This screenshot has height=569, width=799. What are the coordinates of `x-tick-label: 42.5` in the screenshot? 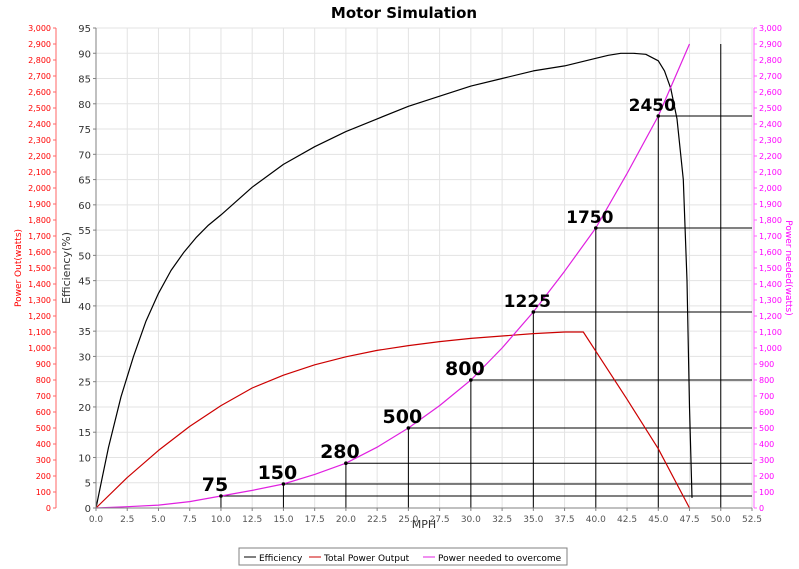 It's located at (627, 520).